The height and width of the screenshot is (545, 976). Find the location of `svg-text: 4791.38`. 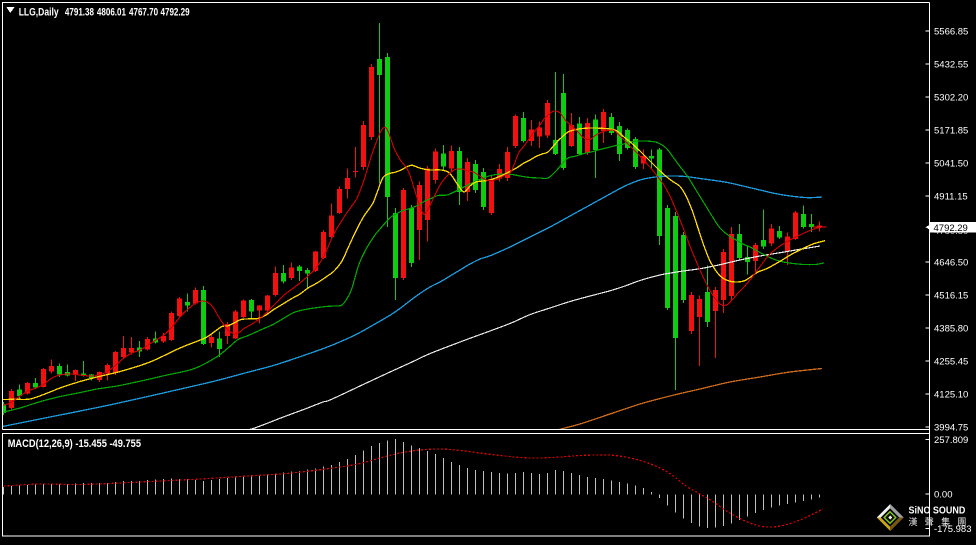

svg-text: 4791.38 is located at coordinates (79, 12).